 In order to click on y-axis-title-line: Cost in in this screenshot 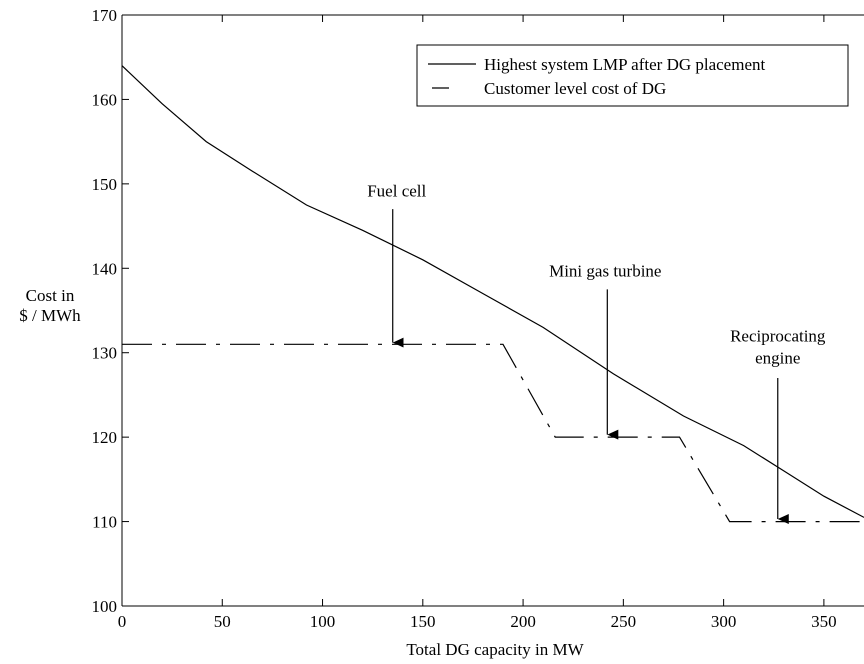, I will do `click(50, 295)`.